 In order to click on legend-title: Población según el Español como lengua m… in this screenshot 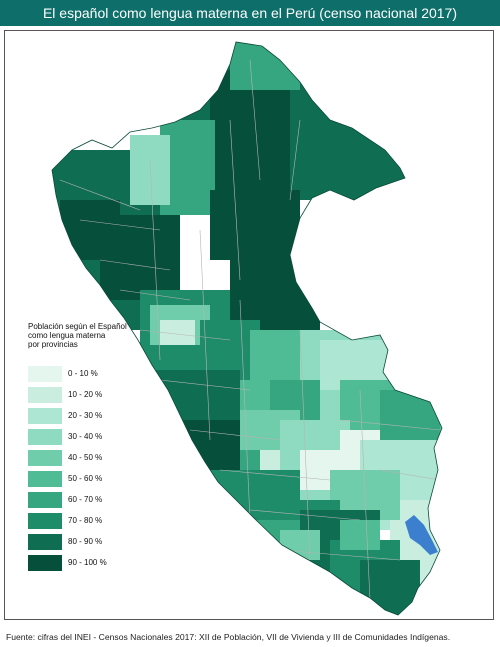, I will do `click(90, 335)`.